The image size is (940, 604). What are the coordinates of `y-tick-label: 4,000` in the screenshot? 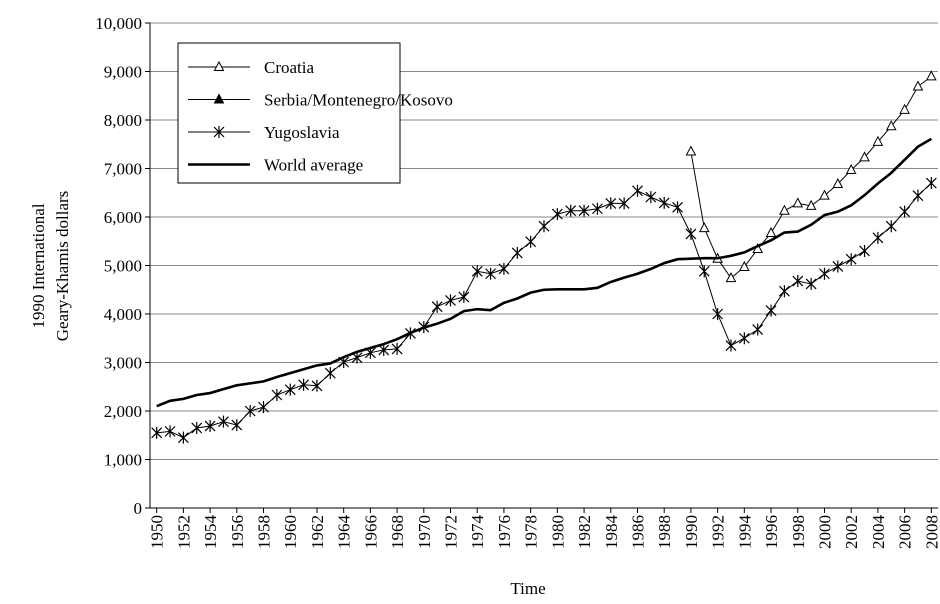 It's located at (123, 314).